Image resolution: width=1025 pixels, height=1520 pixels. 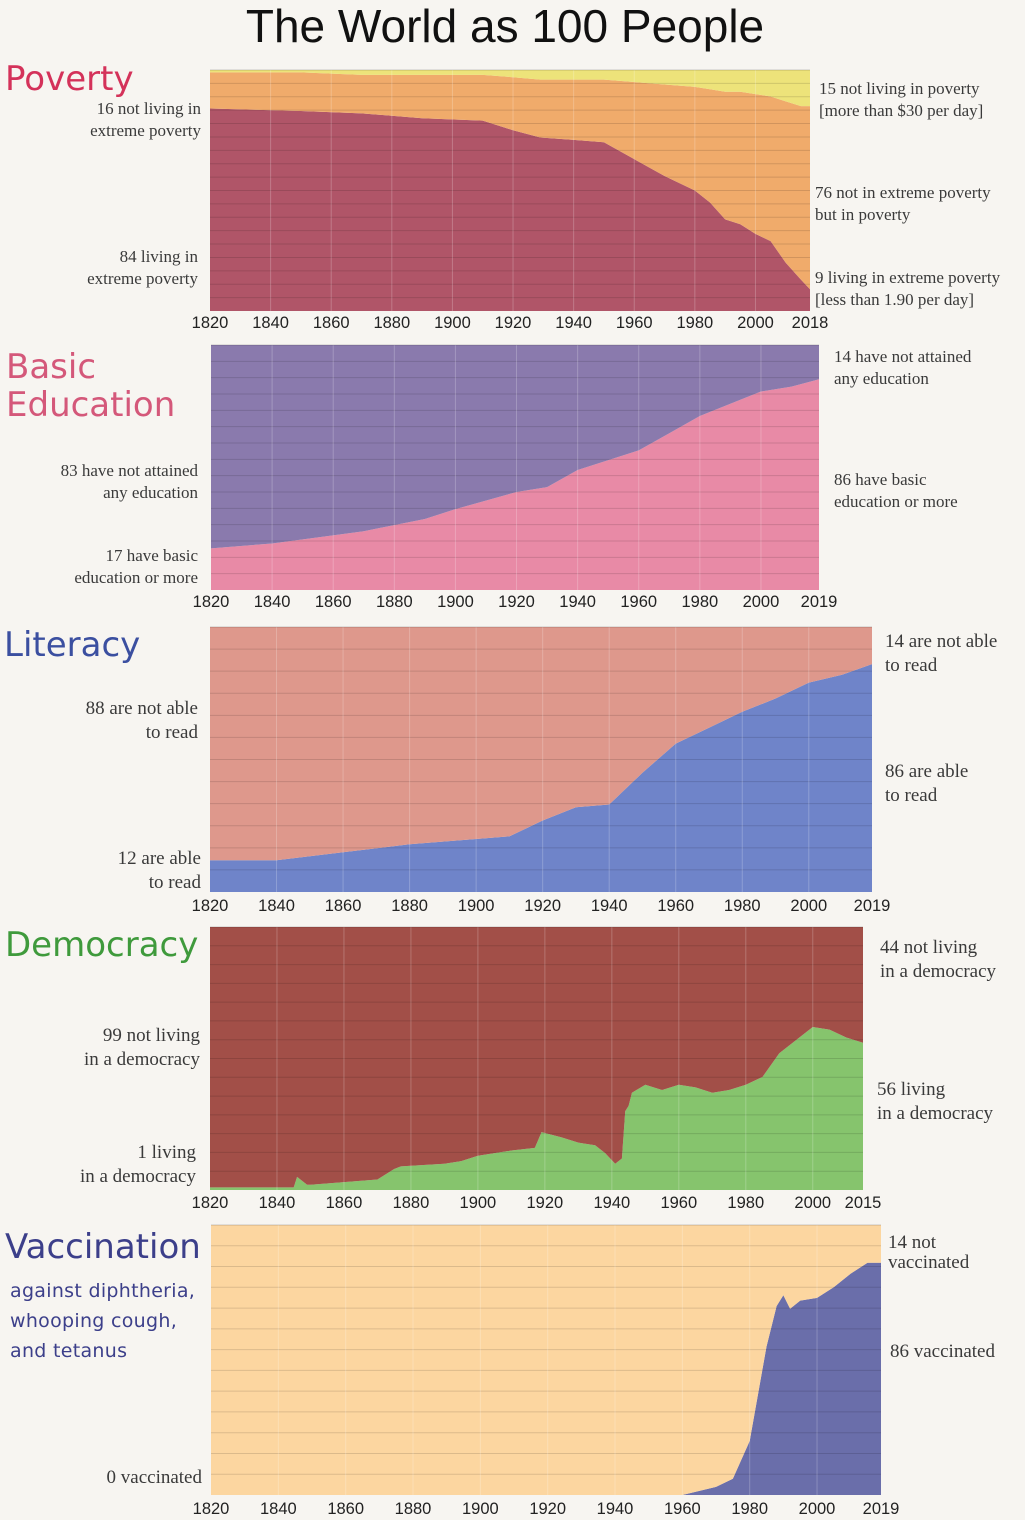 I want to click on vaccination-right-label-bottom: 86 vaccinated, so click(x=942, y=1351).